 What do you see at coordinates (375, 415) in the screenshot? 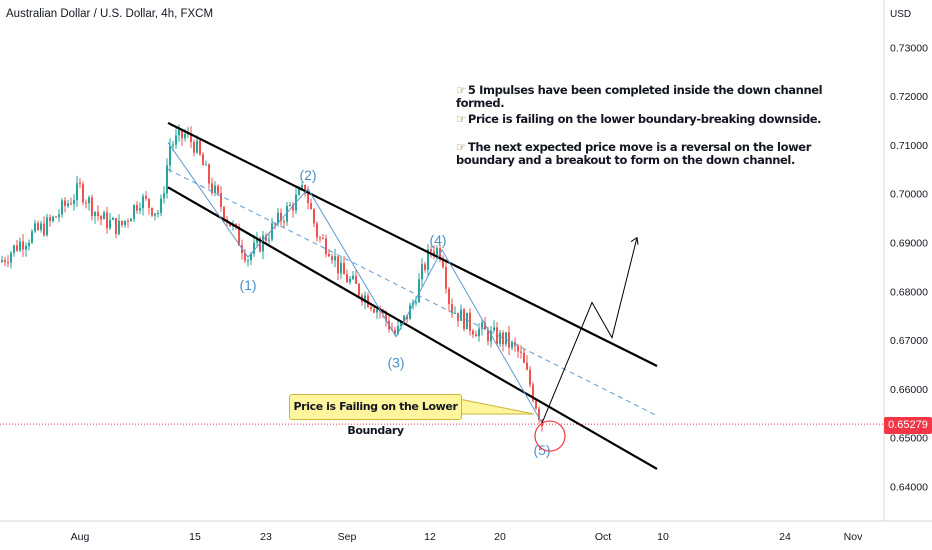
I see `failing-boundary-callout: Price is Failing on the Lower Boundary` at bounding box center [375, 415].